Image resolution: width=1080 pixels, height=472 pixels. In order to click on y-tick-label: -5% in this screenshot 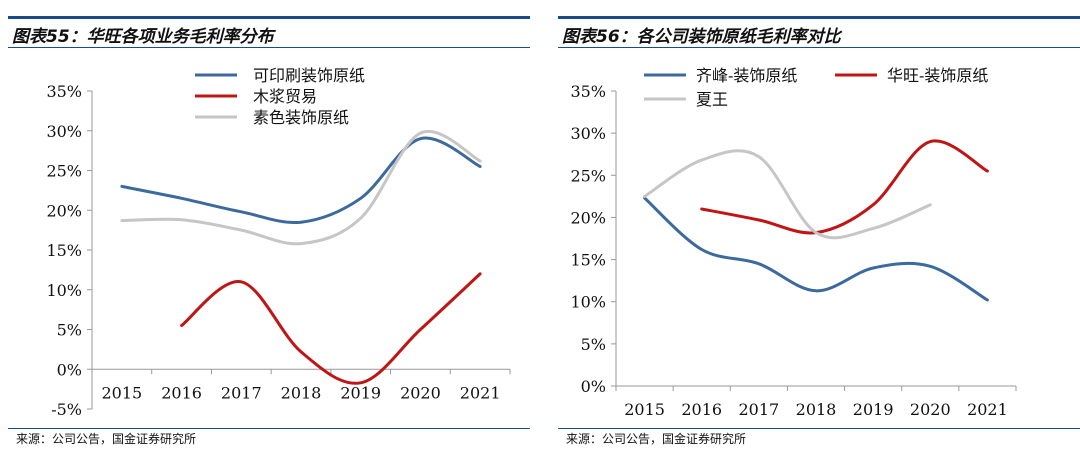, I will do `click(66, 409)`.